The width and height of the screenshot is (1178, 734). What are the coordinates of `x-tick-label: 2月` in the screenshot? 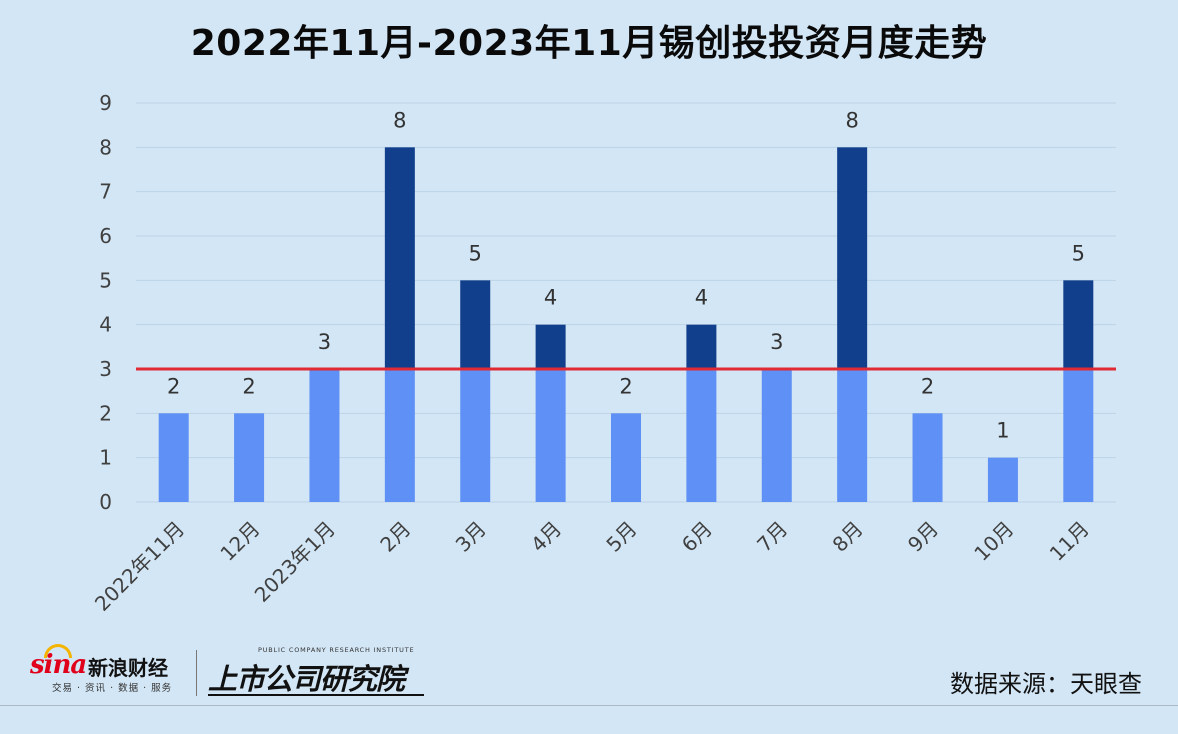 It's located at (395, 537).